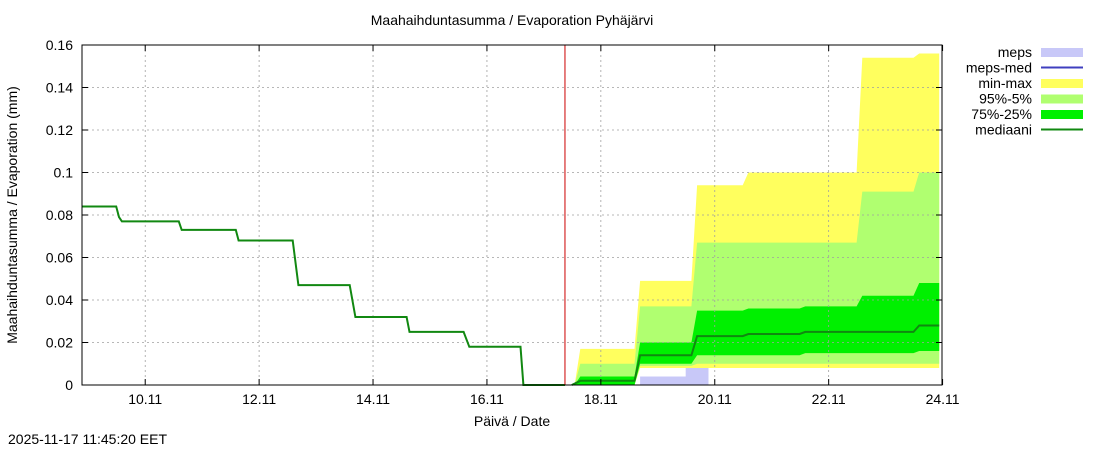  I want to click on legend-label: meps, so click(1015, 52).